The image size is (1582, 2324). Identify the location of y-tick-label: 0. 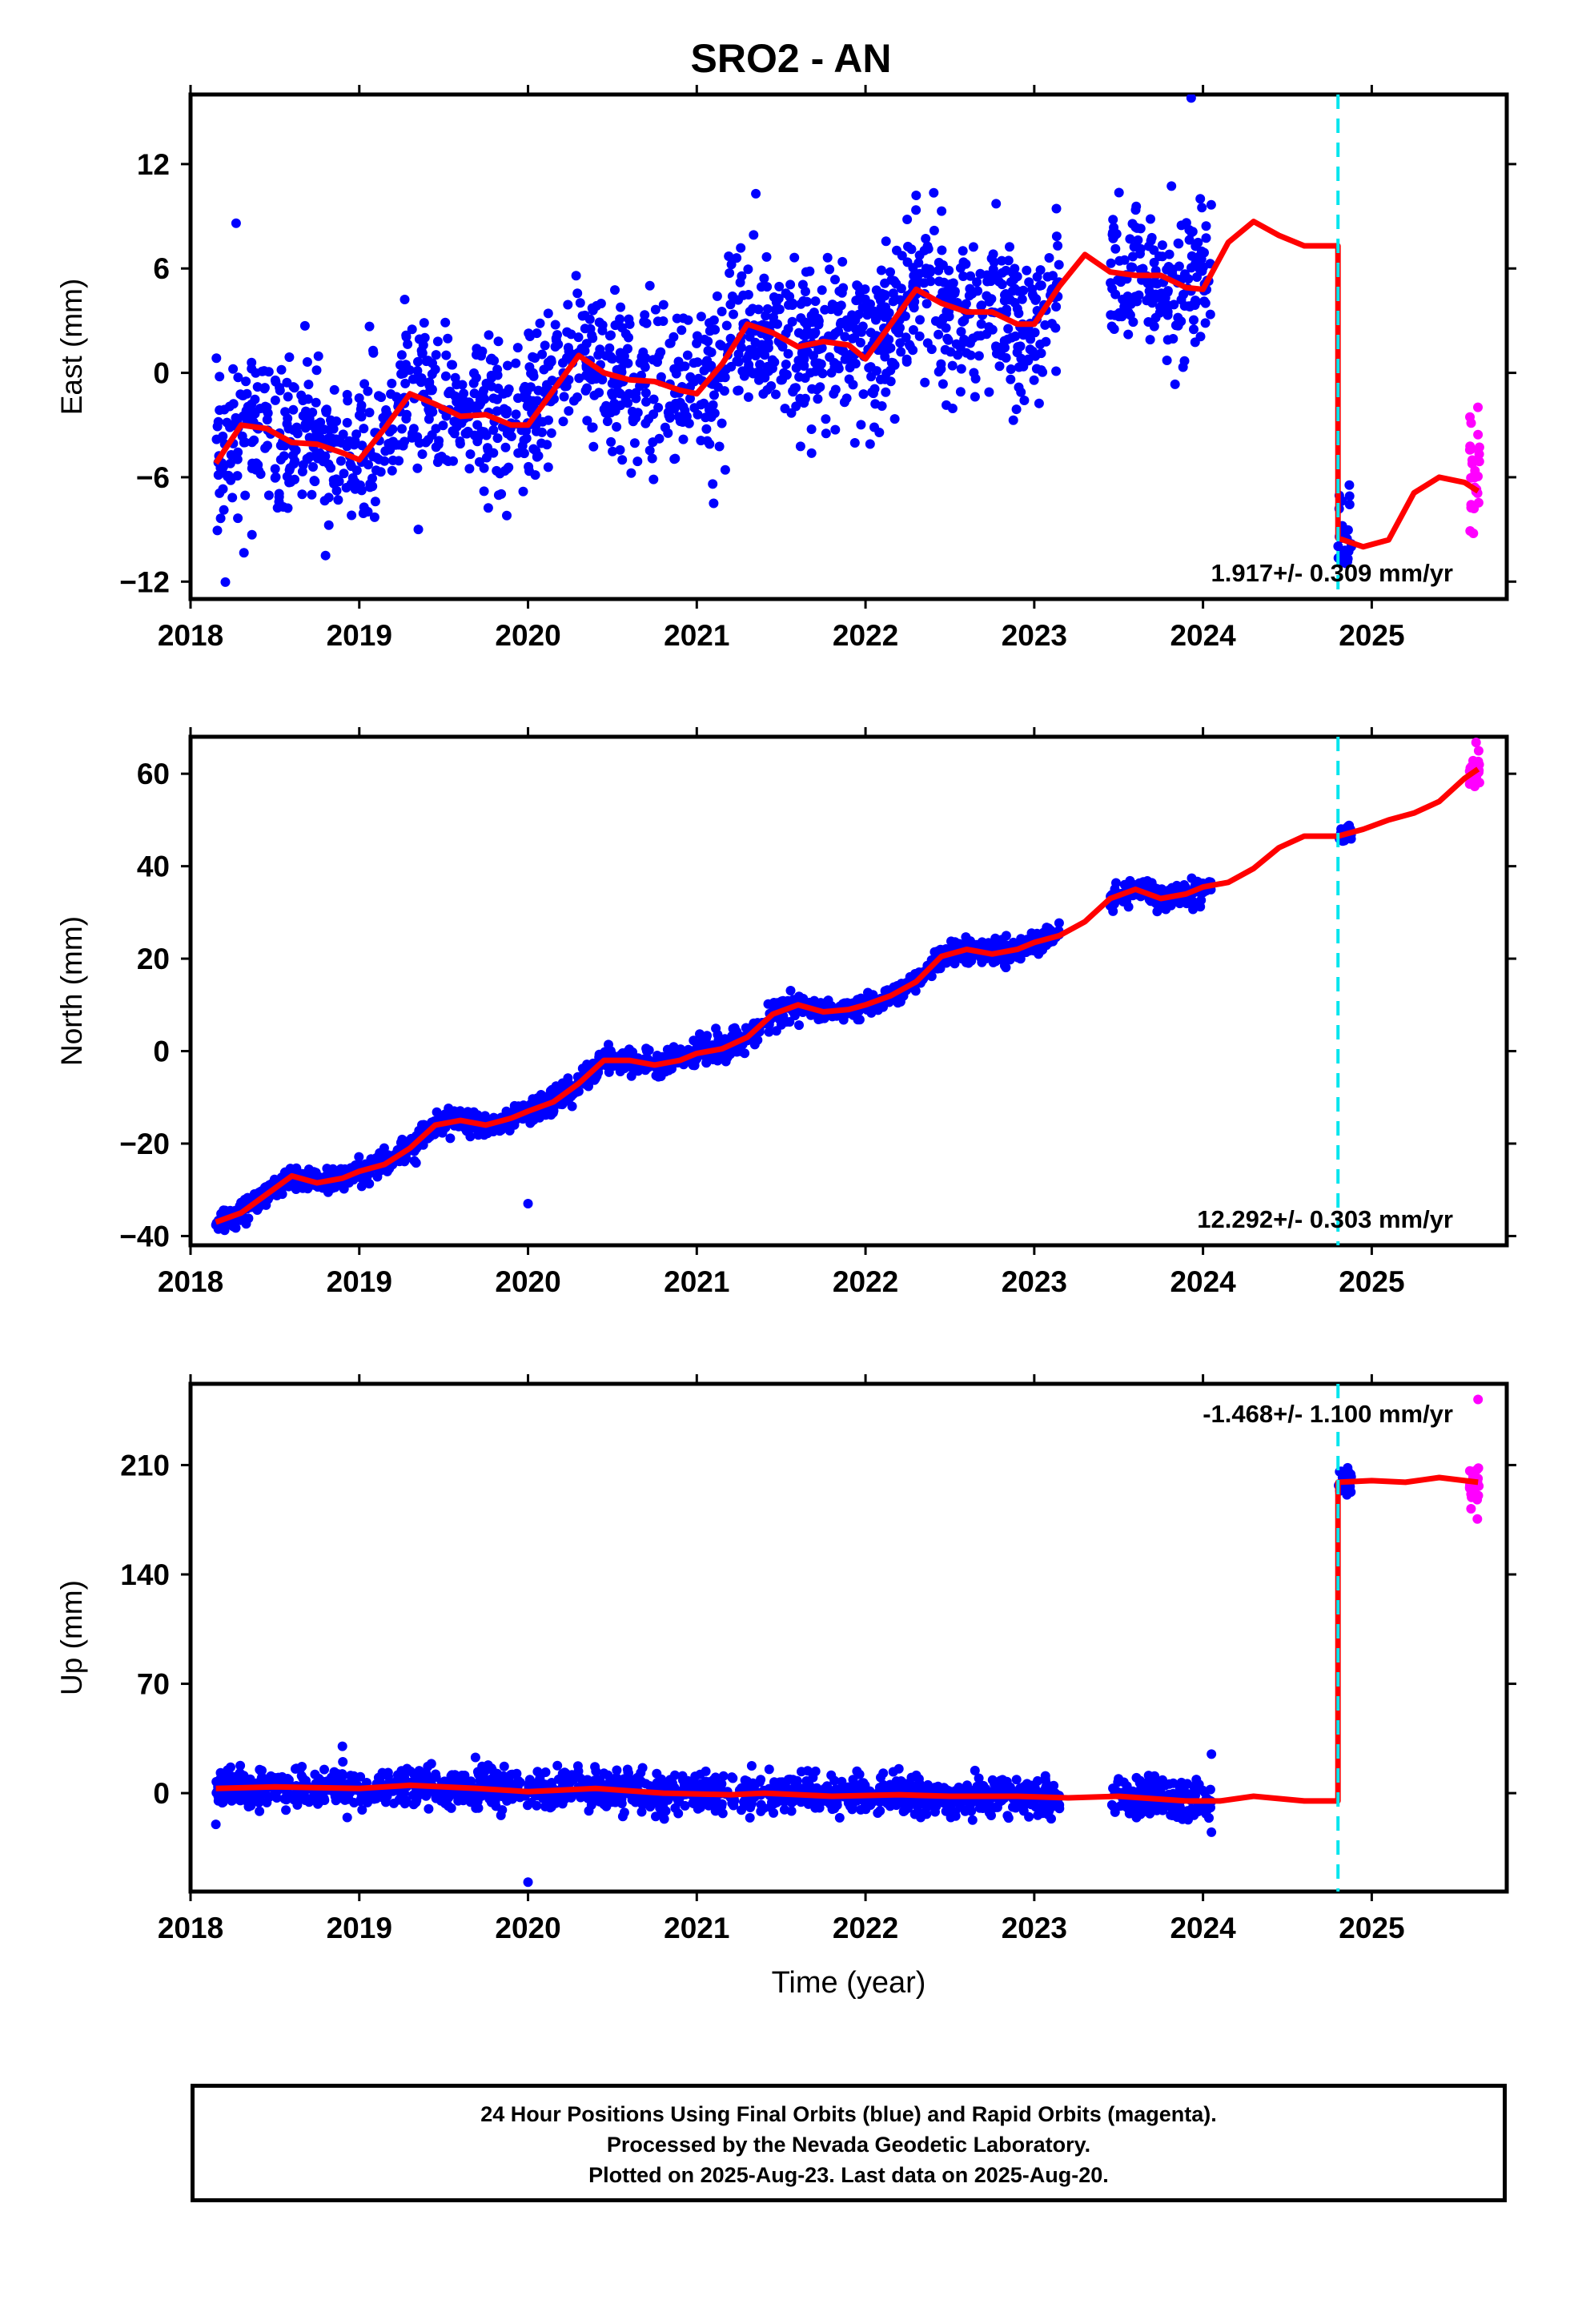
(161, 373).